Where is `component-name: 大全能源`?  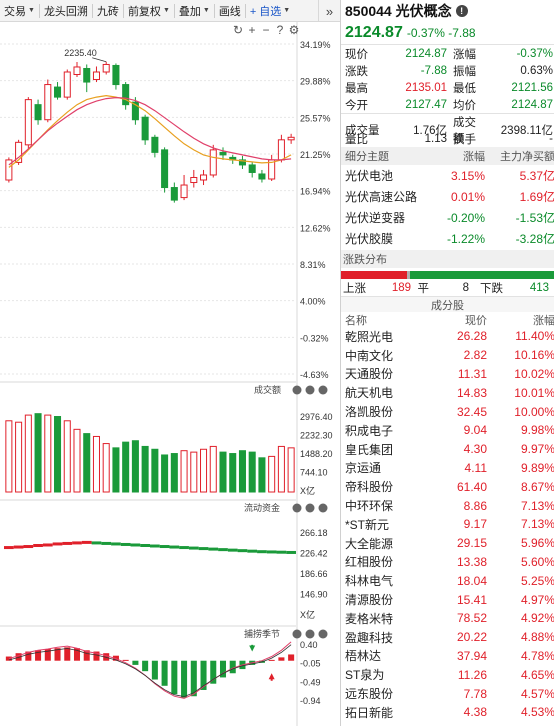
component-name: 大全能源 is located at coordinates (369, 543).